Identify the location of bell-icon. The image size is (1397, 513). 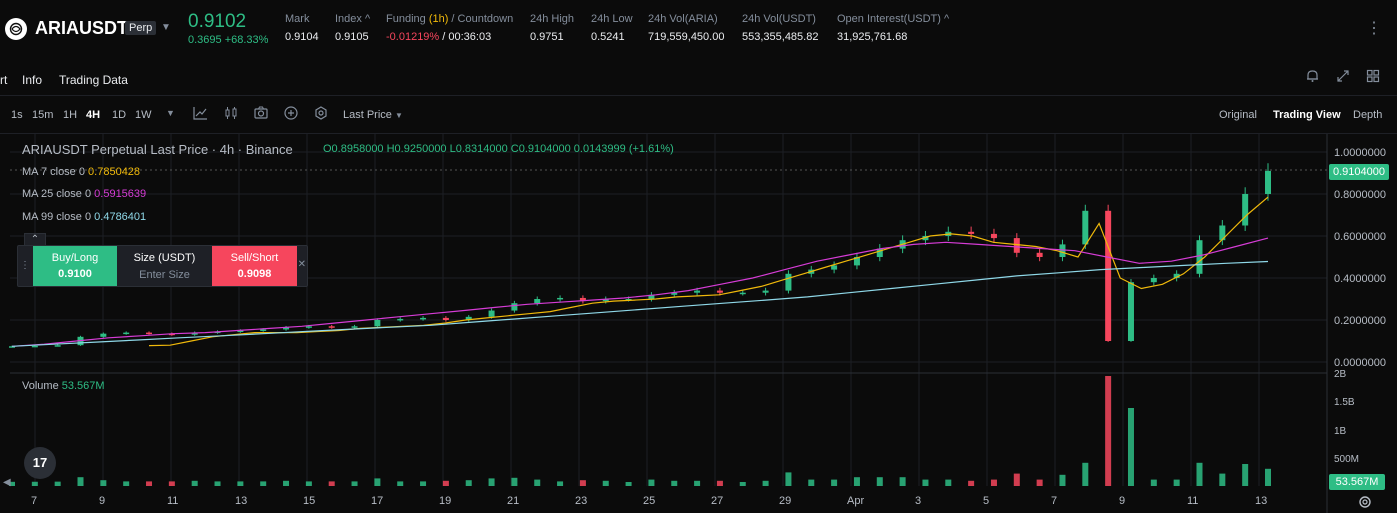
(1312, 77).